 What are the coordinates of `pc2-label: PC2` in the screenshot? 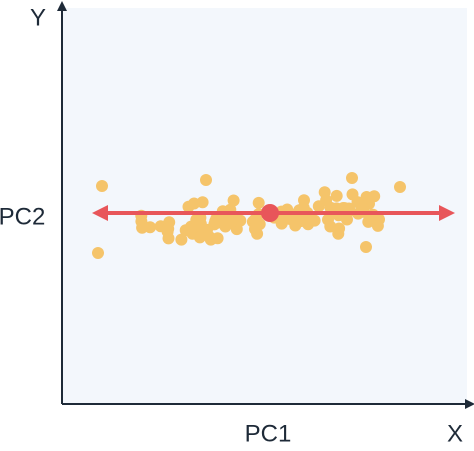 It's located at (22, 216).